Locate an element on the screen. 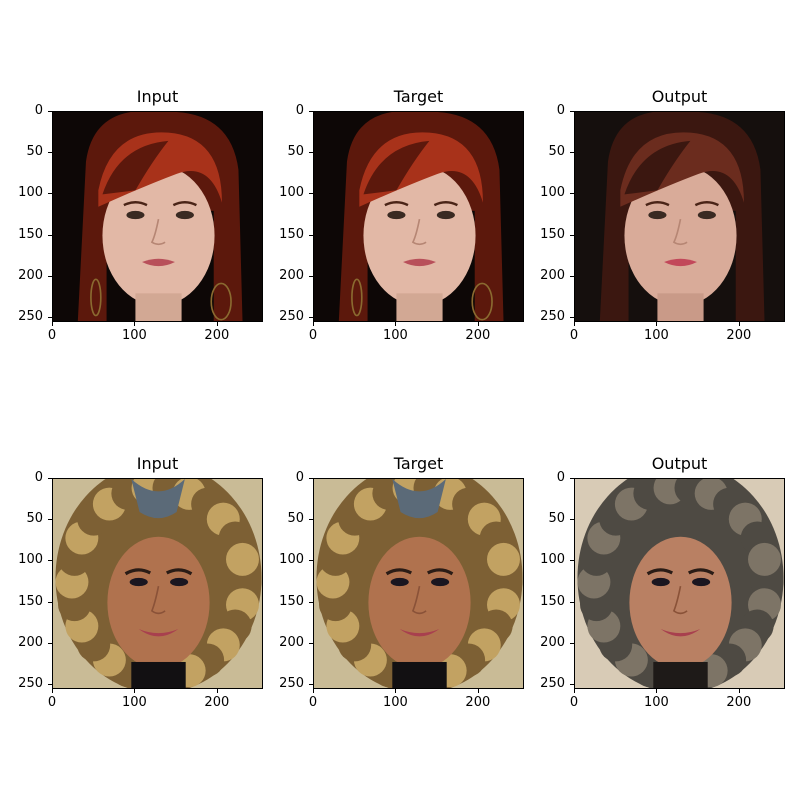  y-tick-label: 250 is located at coordinates (30, 684).